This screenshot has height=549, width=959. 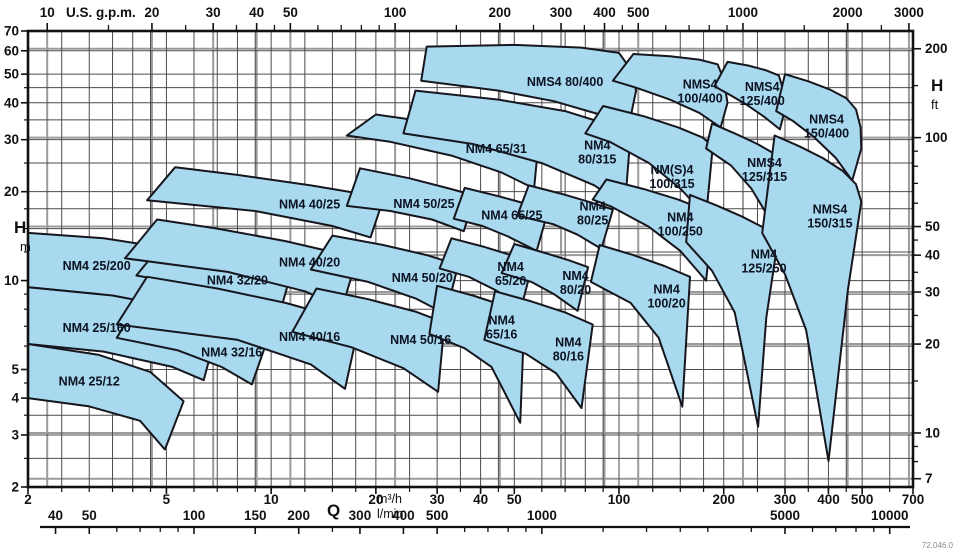 I want to click on region-label: 150/400, so click(x=826, y=134).